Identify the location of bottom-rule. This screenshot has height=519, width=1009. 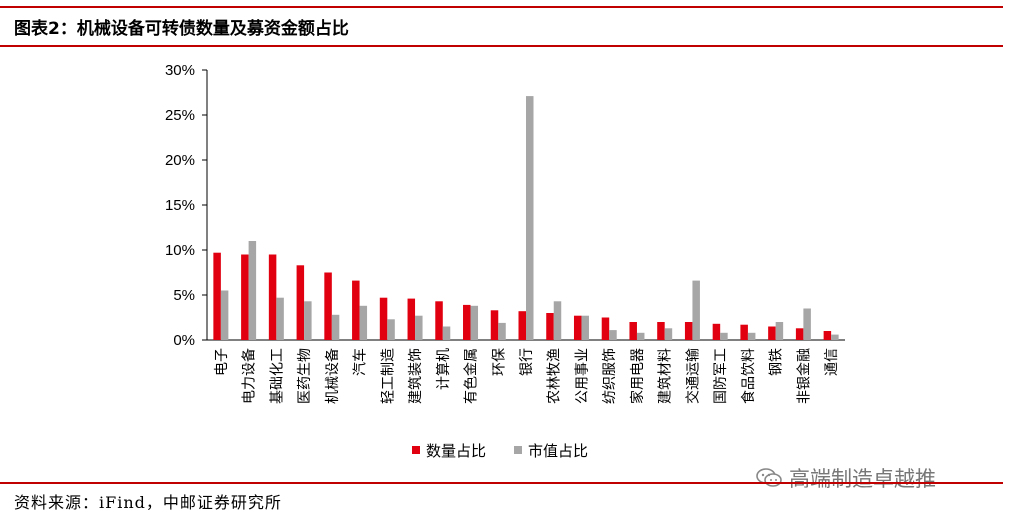
(501, 483).